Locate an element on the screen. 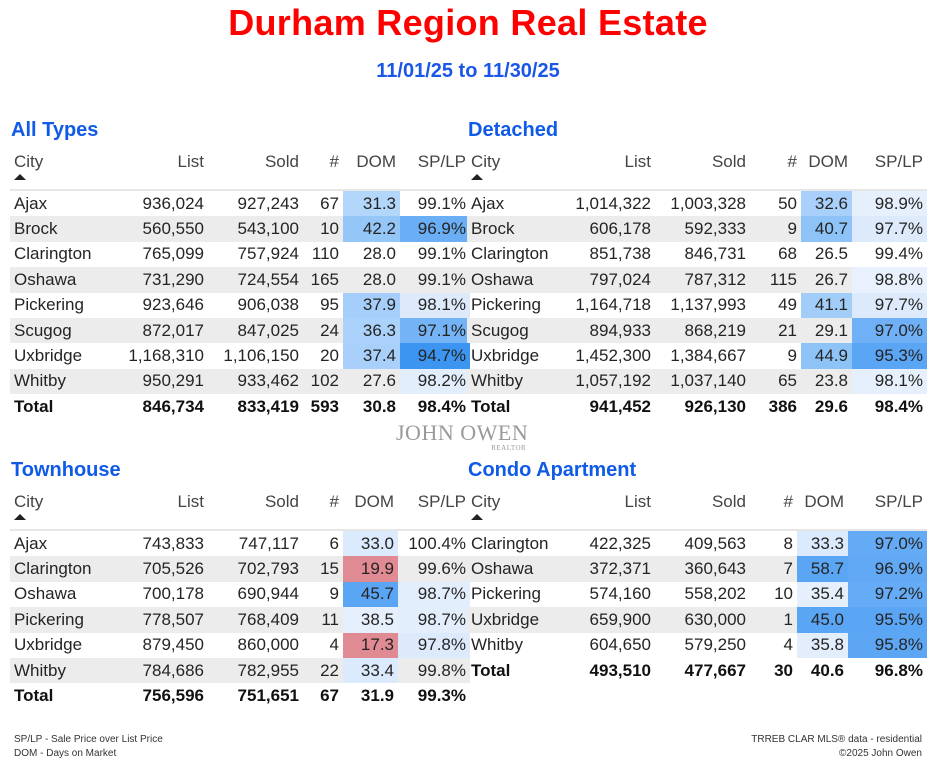  legend-dom: DOM - Days on Market is located at coordinates (65, 753).